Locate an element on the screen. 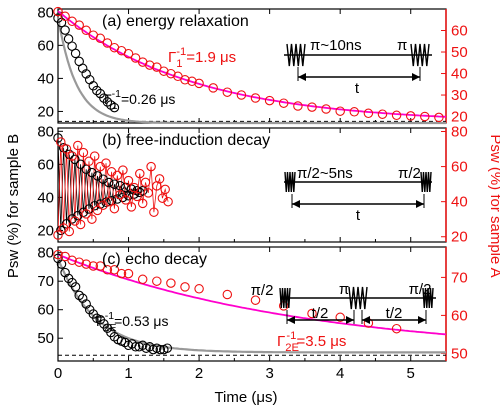 The height and width of the screenshot is (411, 500). x-tick-label: 2 is located at coordinates (199, 373).